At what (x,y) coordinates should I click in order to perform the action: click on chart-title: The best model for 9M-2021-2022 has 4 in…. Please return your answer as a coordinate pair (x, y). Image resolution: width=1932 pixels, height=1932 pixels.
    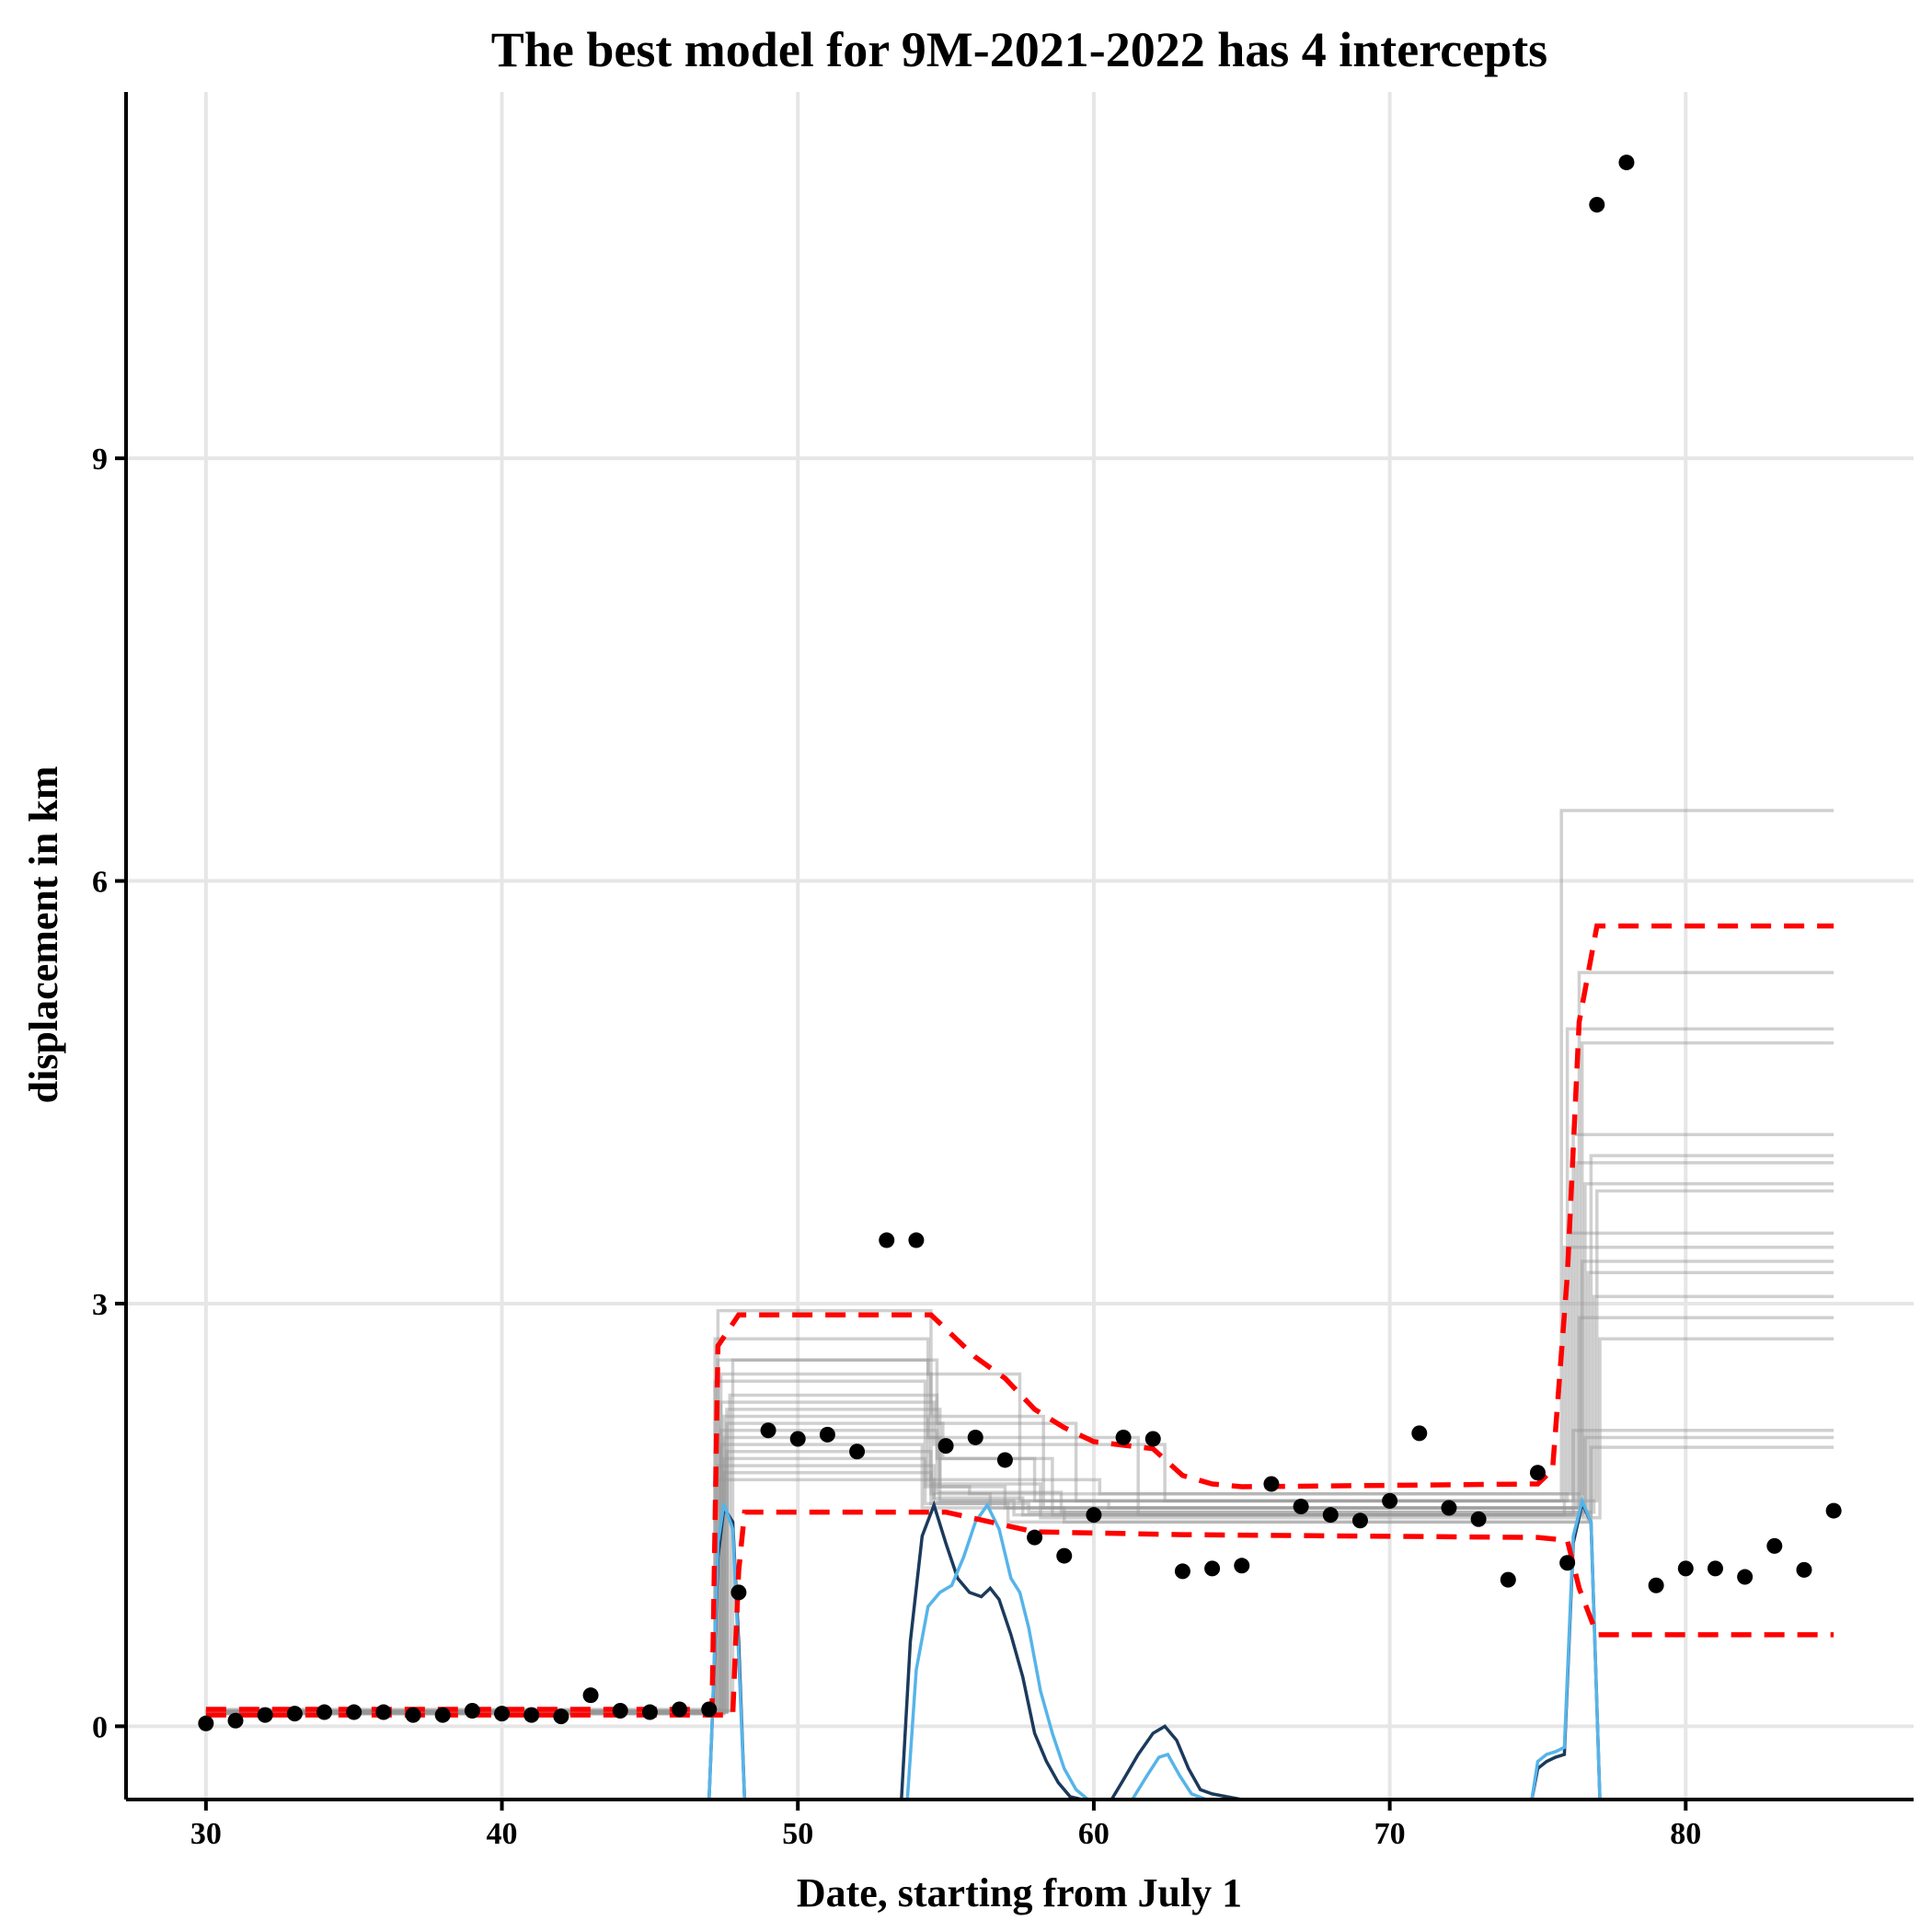
    Looking at the image, I should click on (1019, 49).